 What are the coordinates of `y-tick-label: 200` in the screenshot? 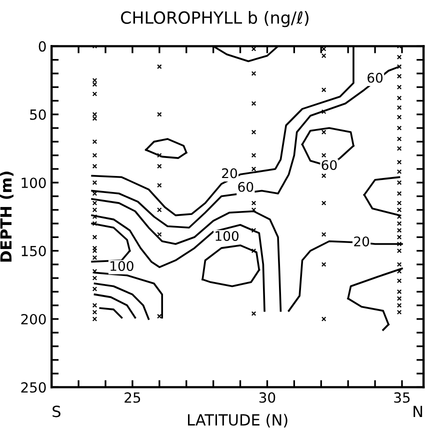 It's located at (33, 319).